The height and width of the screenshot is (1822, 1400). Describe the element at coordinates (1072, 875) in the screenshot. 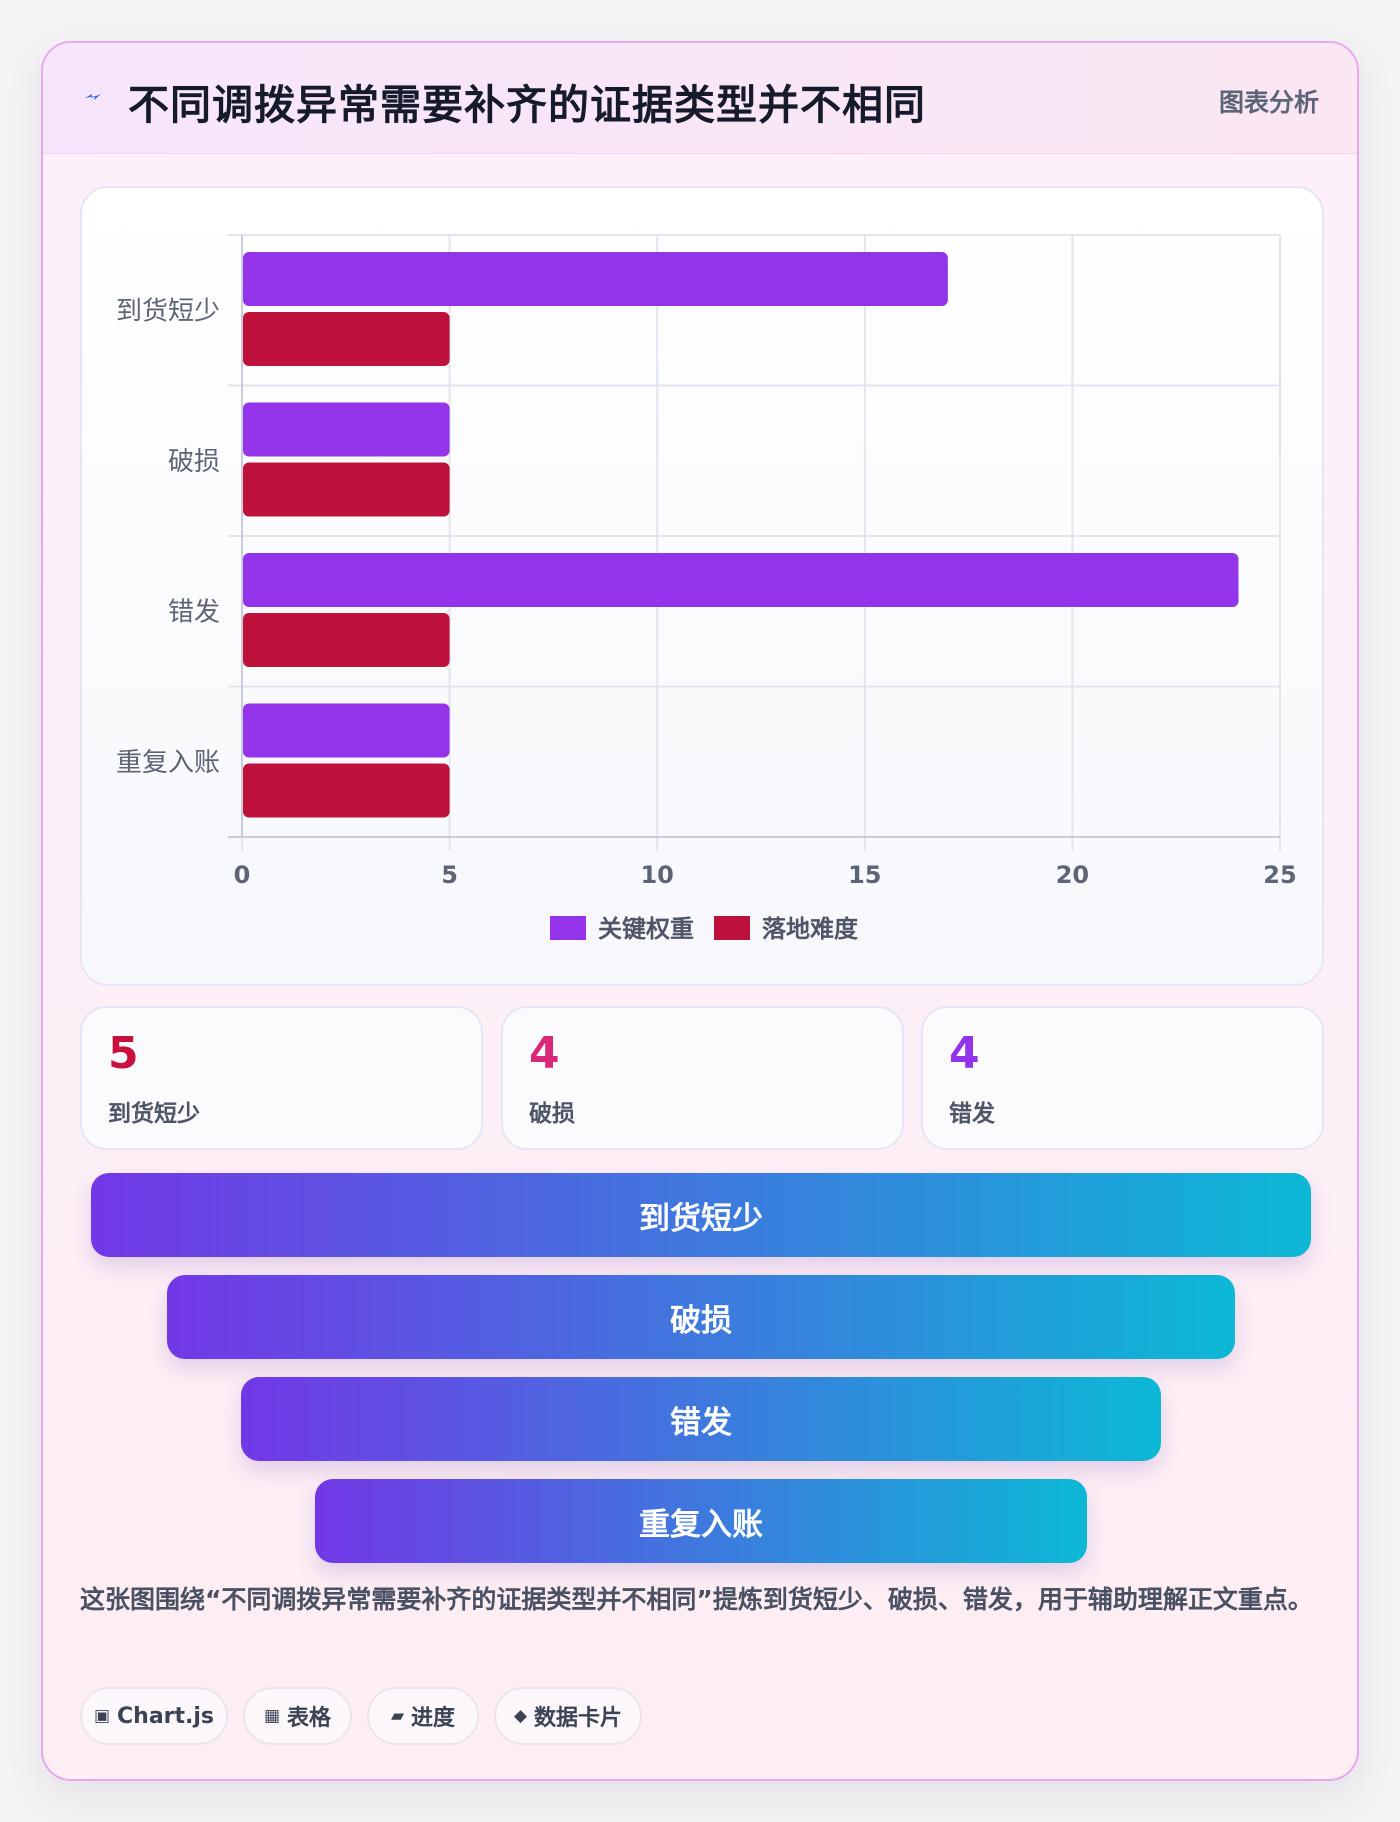

I see `x-tick-label: 20` at that location.